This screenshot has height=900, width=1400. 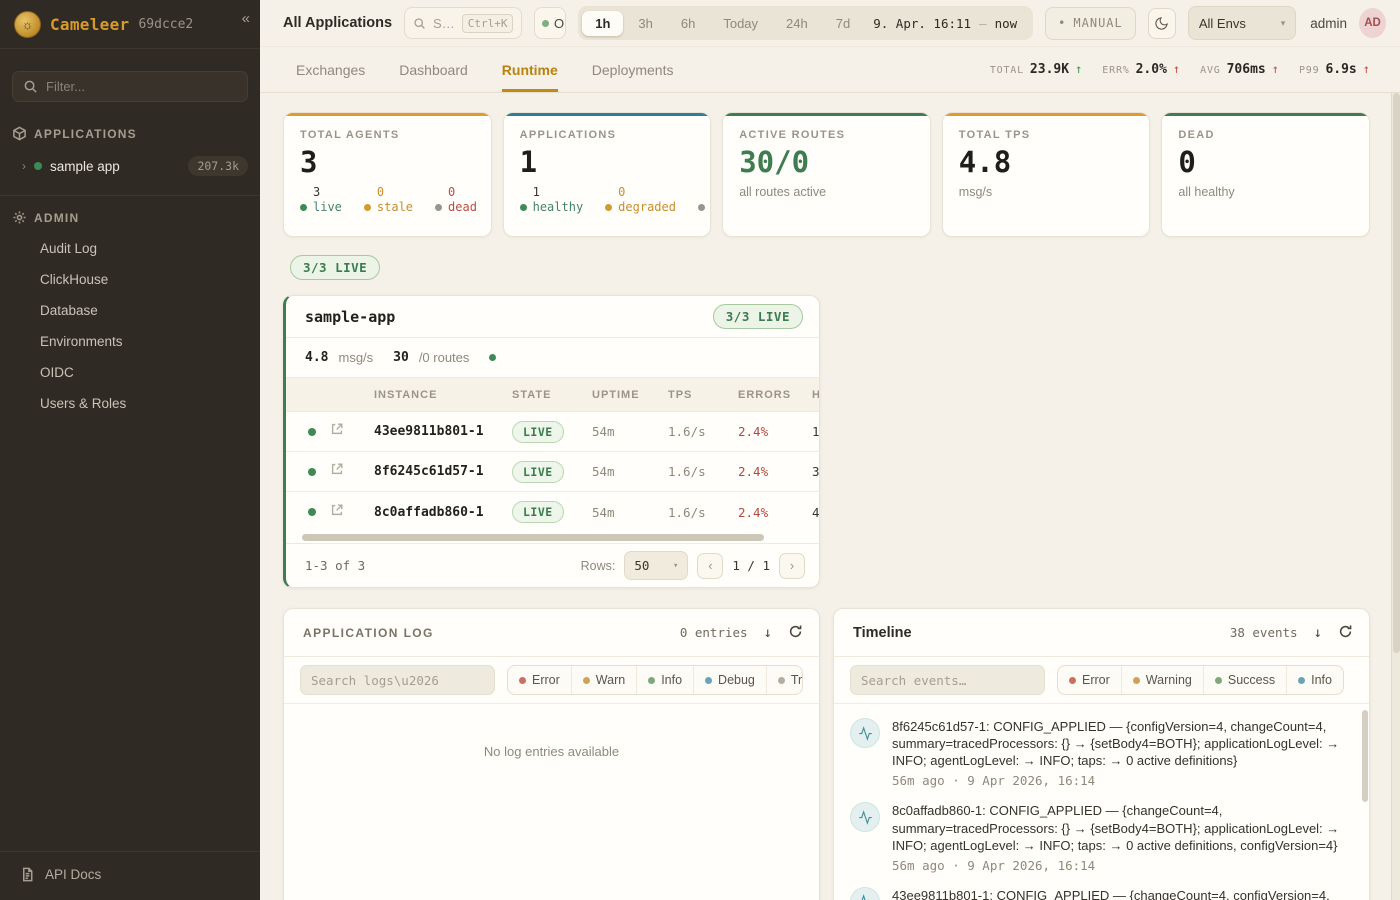 I want to click on card-title: ACTIVE ROUTES, so click(x=792, y=135).